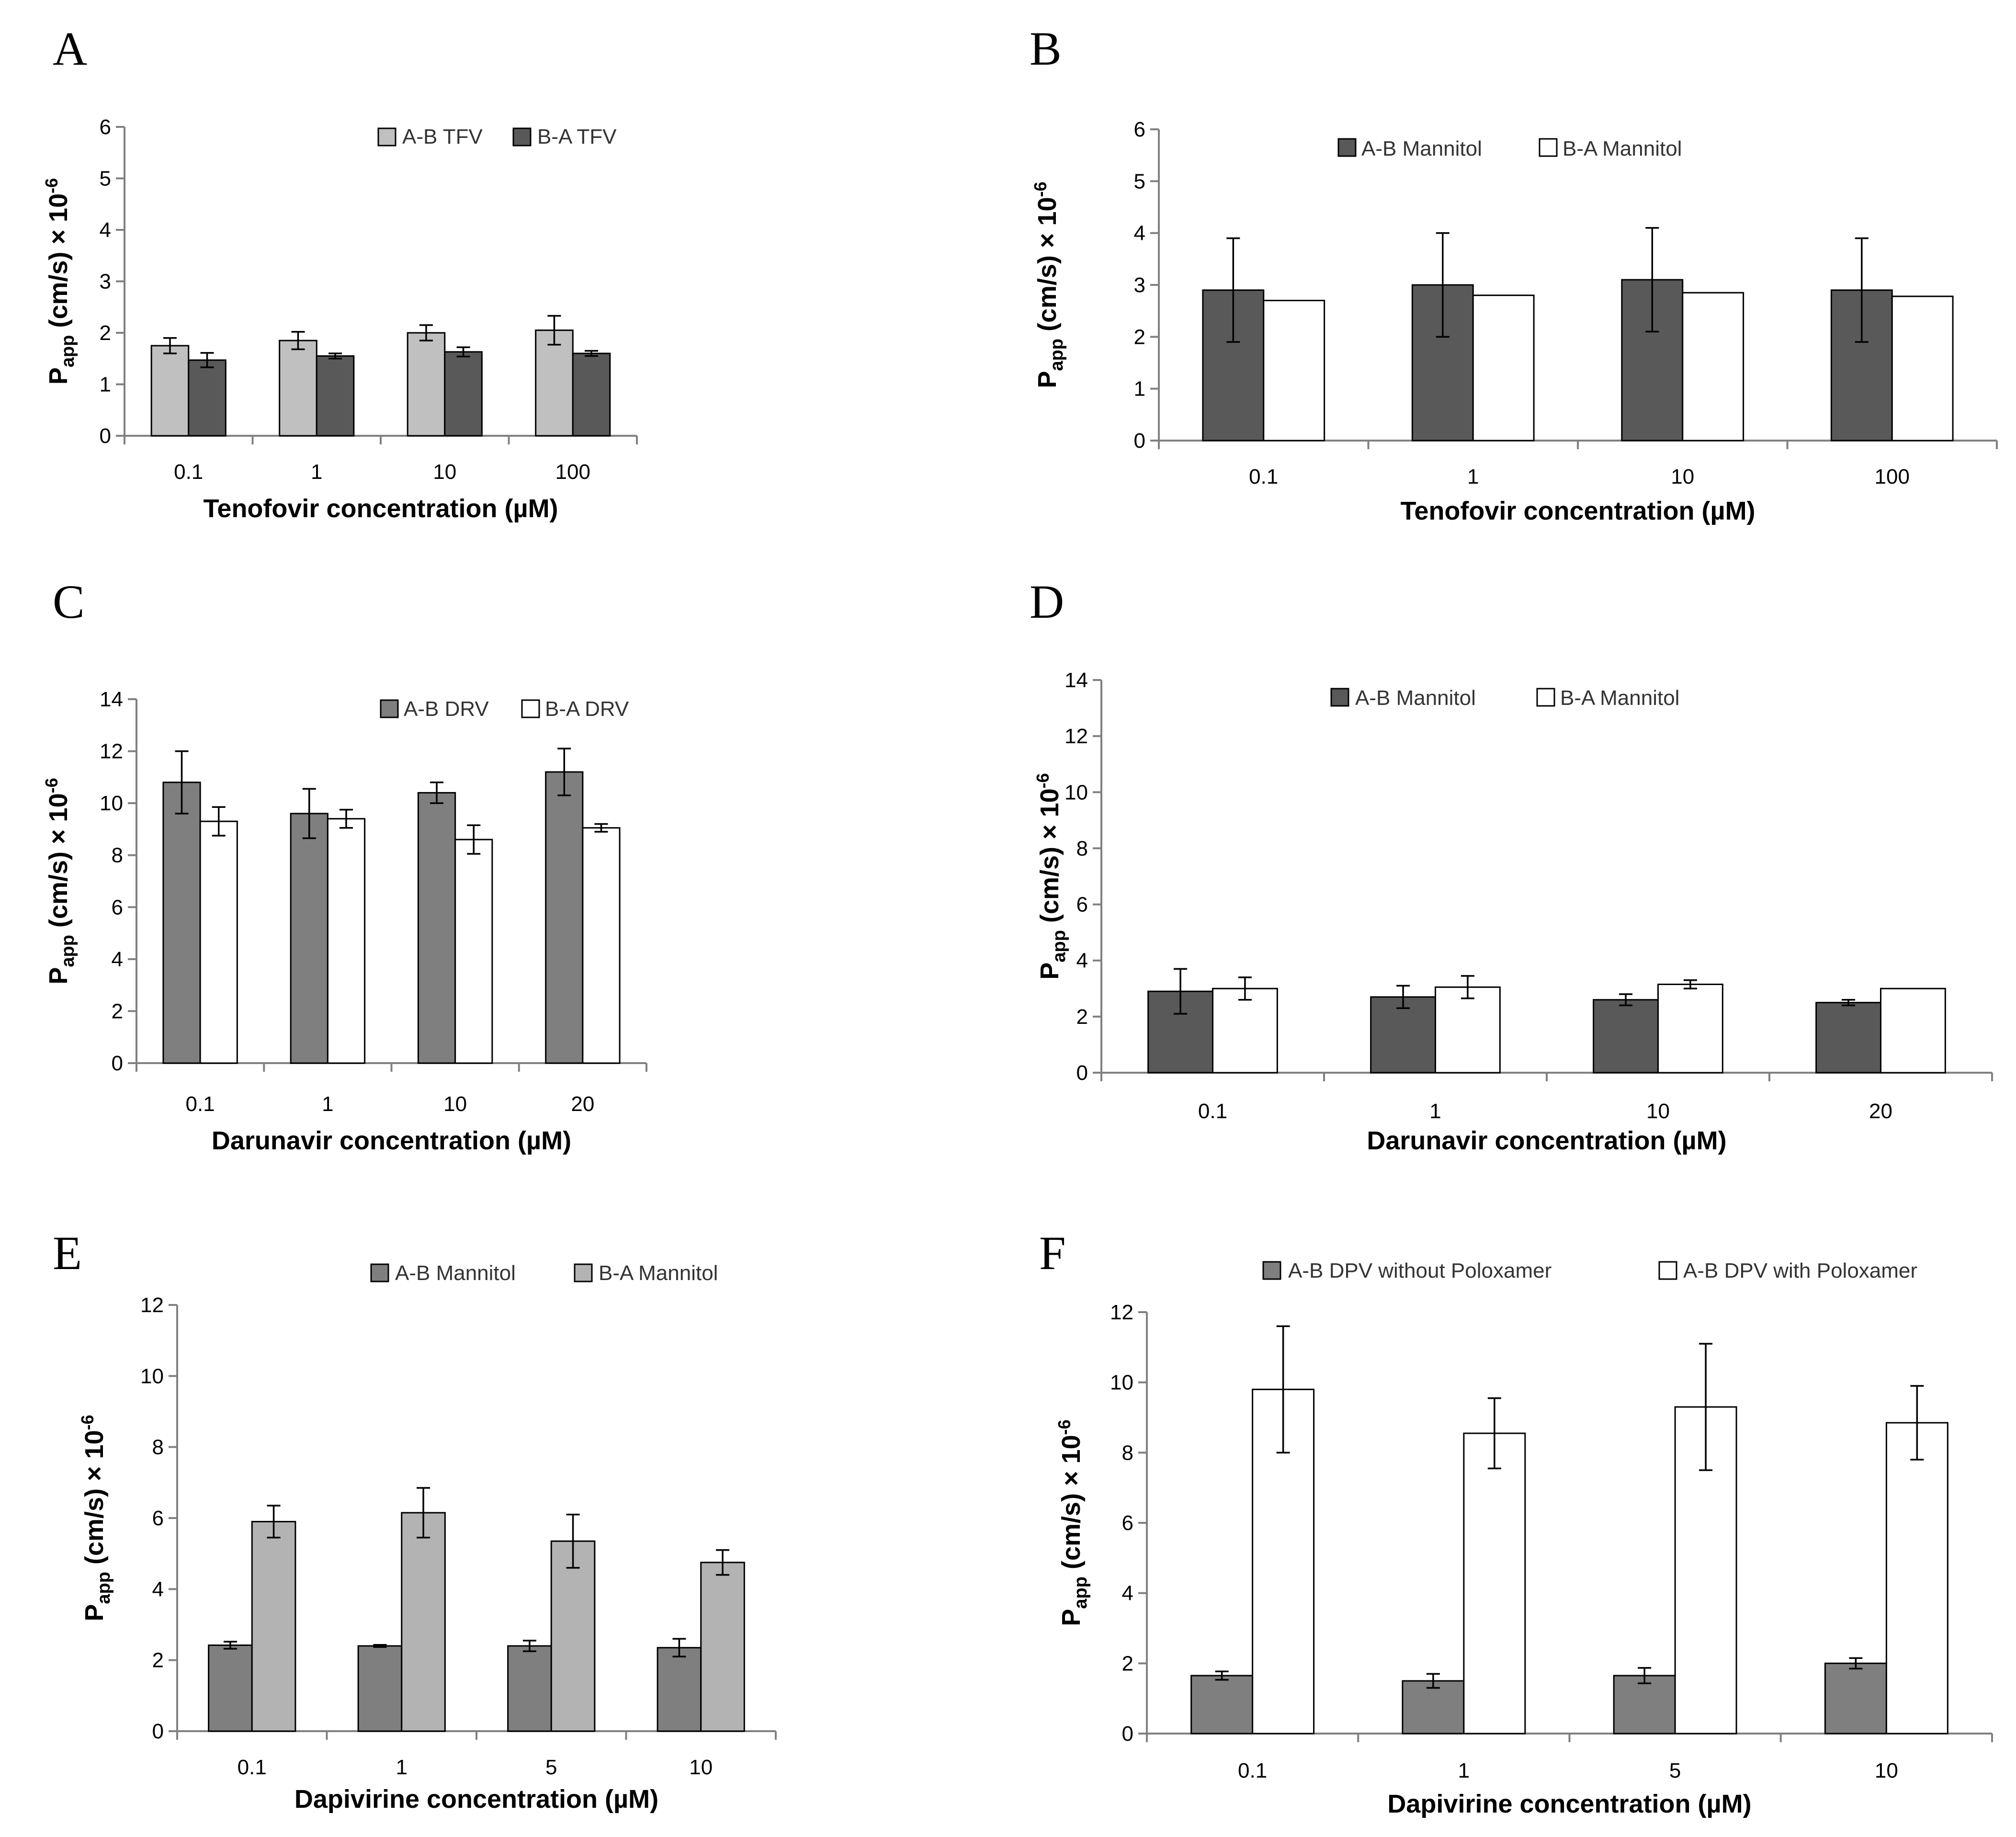  What do you see at coordinates (572, 472) in the screenshot?
I see `x-tick-label: 100` at bounding box center [572, 472].